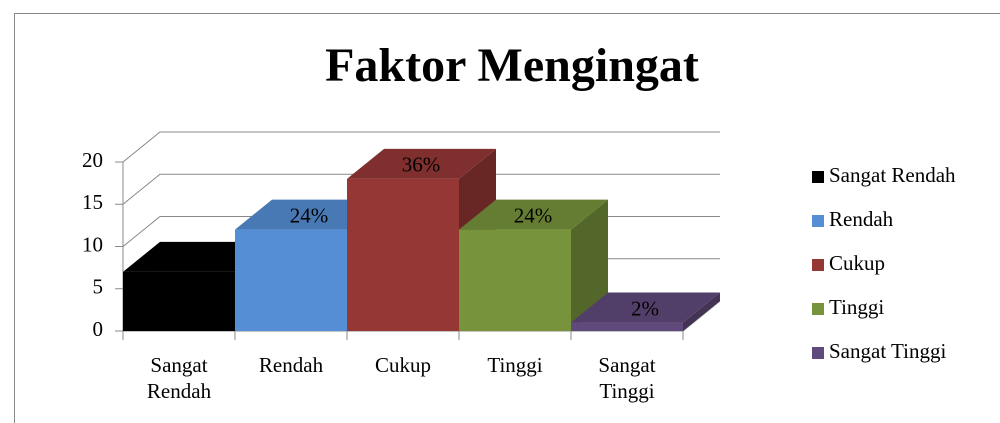 This screenshot has height=423, width=1000. What do you see at coordinates (92, 244) in the screenshot?
I see `y-tick-label: 10` at bounding box center [92, 244].